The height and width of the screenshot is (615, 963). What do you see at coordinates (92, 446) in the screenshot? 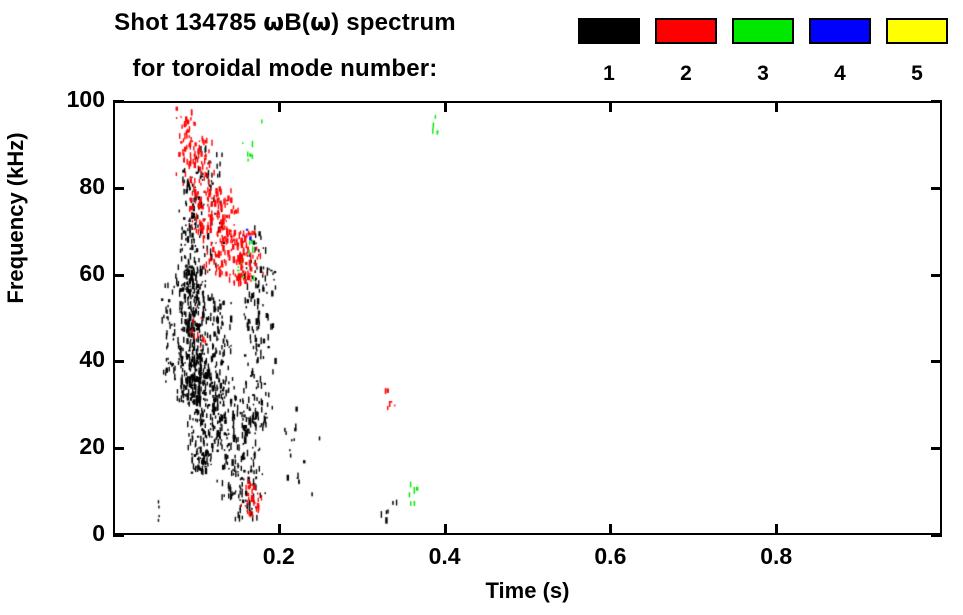
I see `y-tick-label: 20` at bounding box center [92, 446].